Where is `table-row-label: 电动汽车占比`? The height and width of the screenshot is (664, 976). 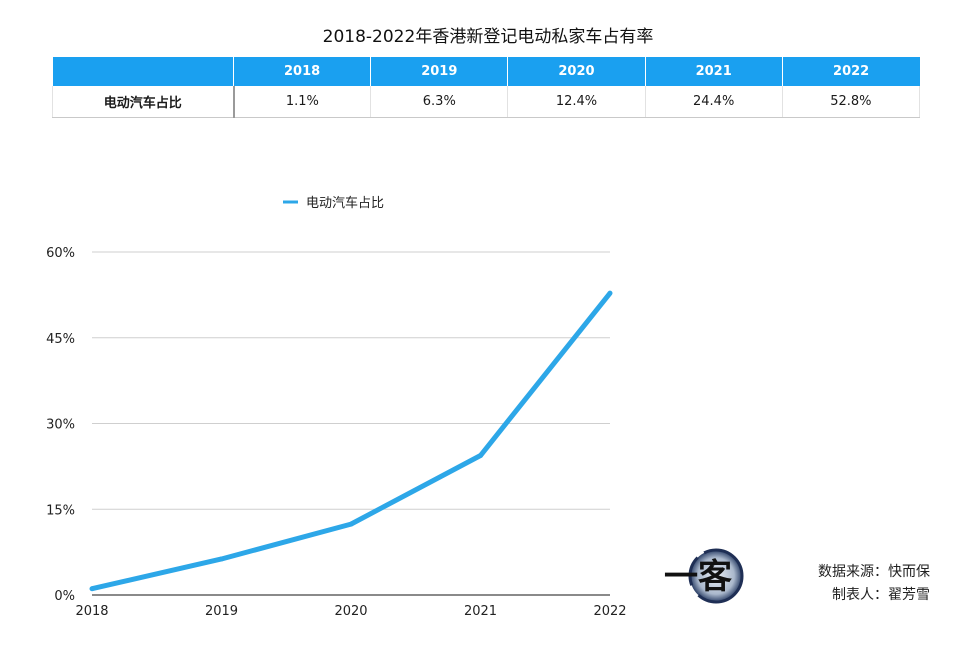
table-row-label: 电动汽车占比 is located at coordinates (143, 102).